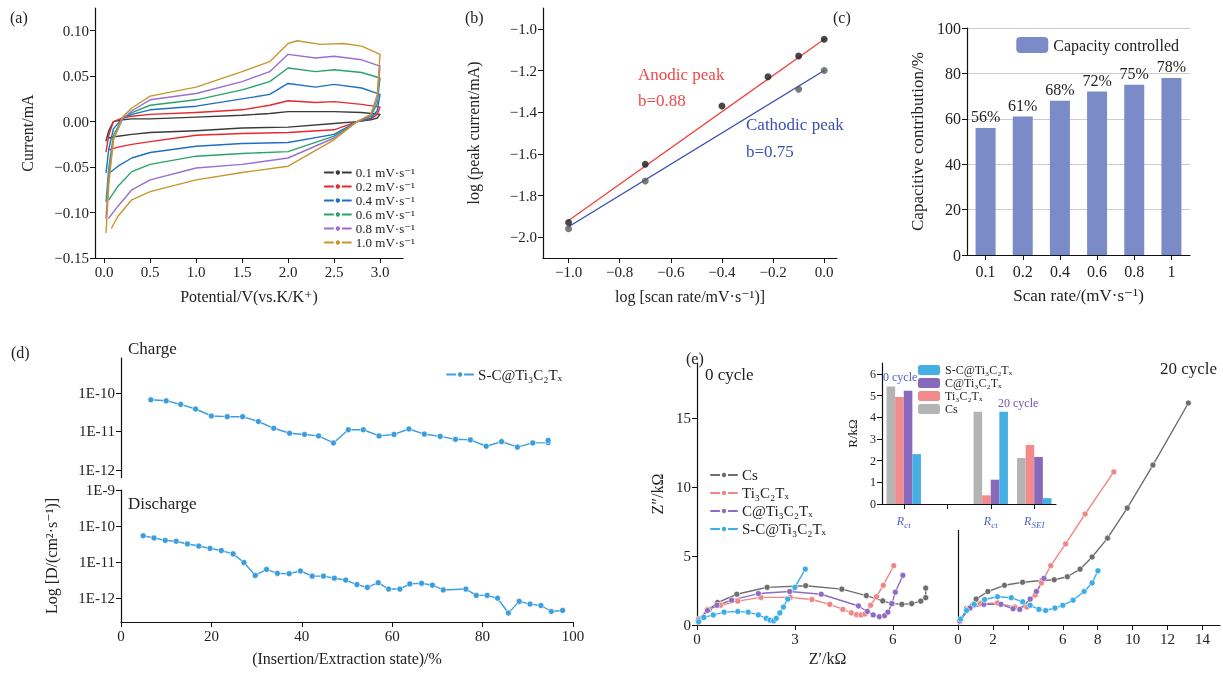 This screenshot has width=1223, height=674. Describe the element at coordinates (1097, 638) in the screenshot. I see `x-tick-label: 8` at that location.